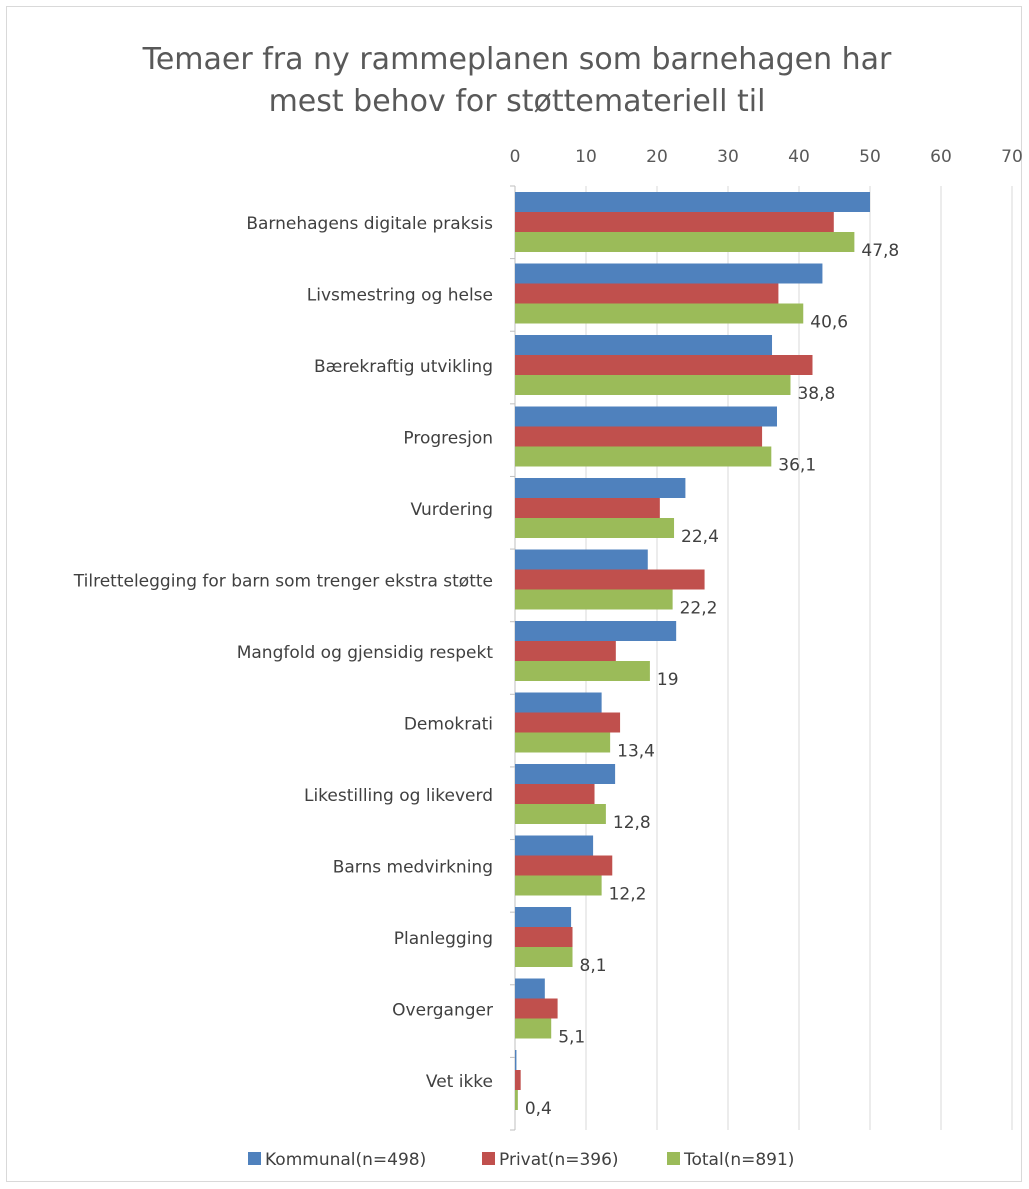 Image resolution: width=1029 pixels, height=1189 pixels. Describe the element at coordinates (586, 157) in the screenshot. I see `x-tick-label-10: 10` at that location.